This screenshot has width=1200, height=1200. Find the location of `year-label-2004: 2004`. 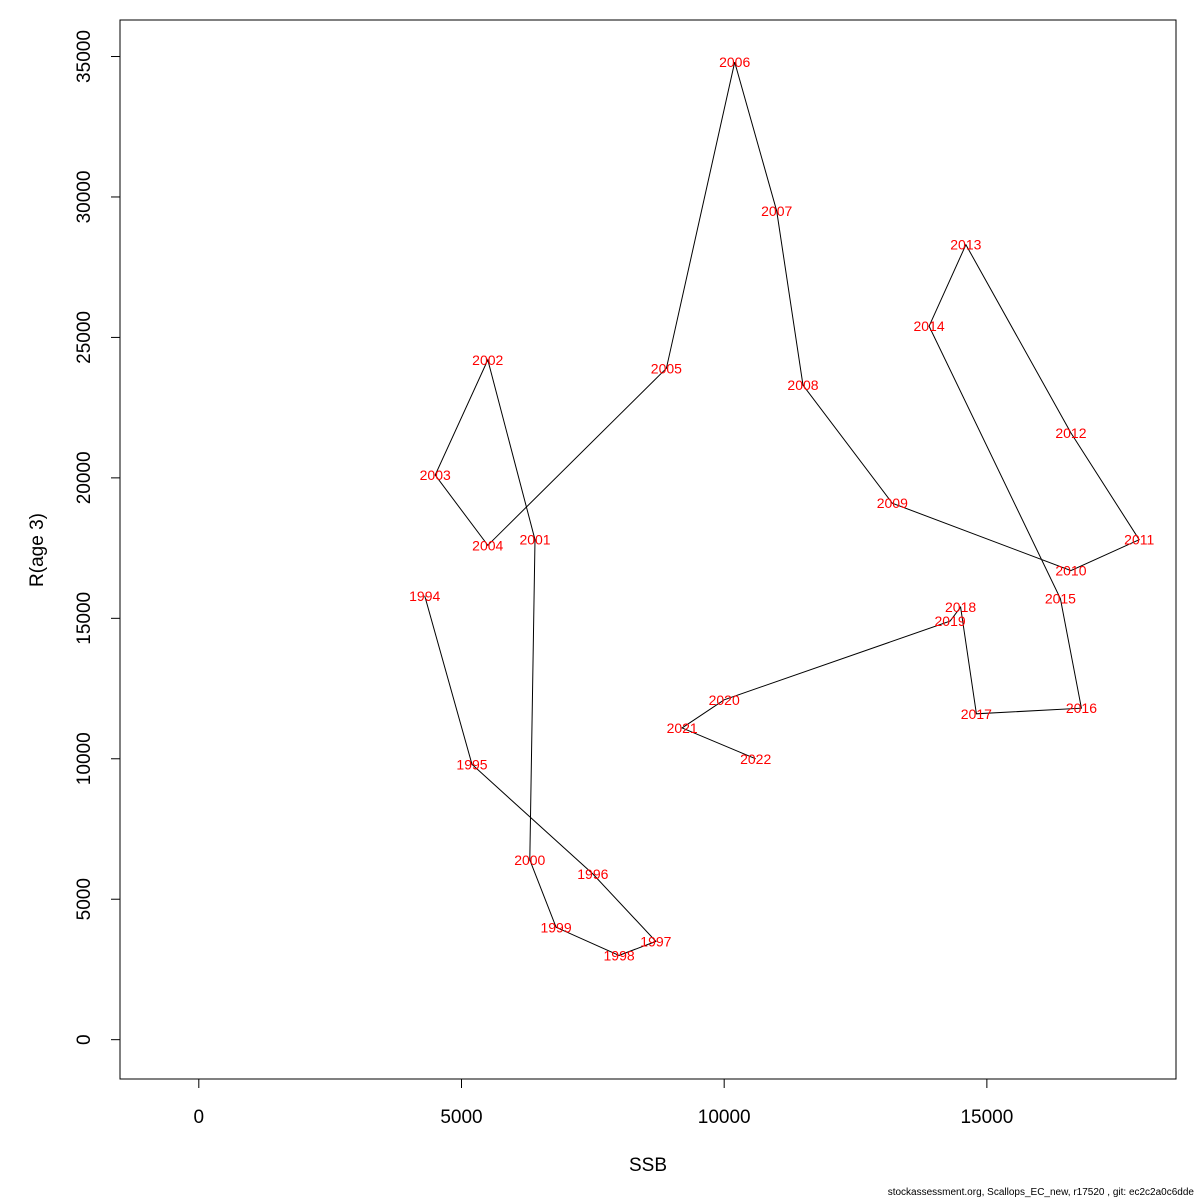

year-label-2004: 2004 is located at coordinates (487, 545).